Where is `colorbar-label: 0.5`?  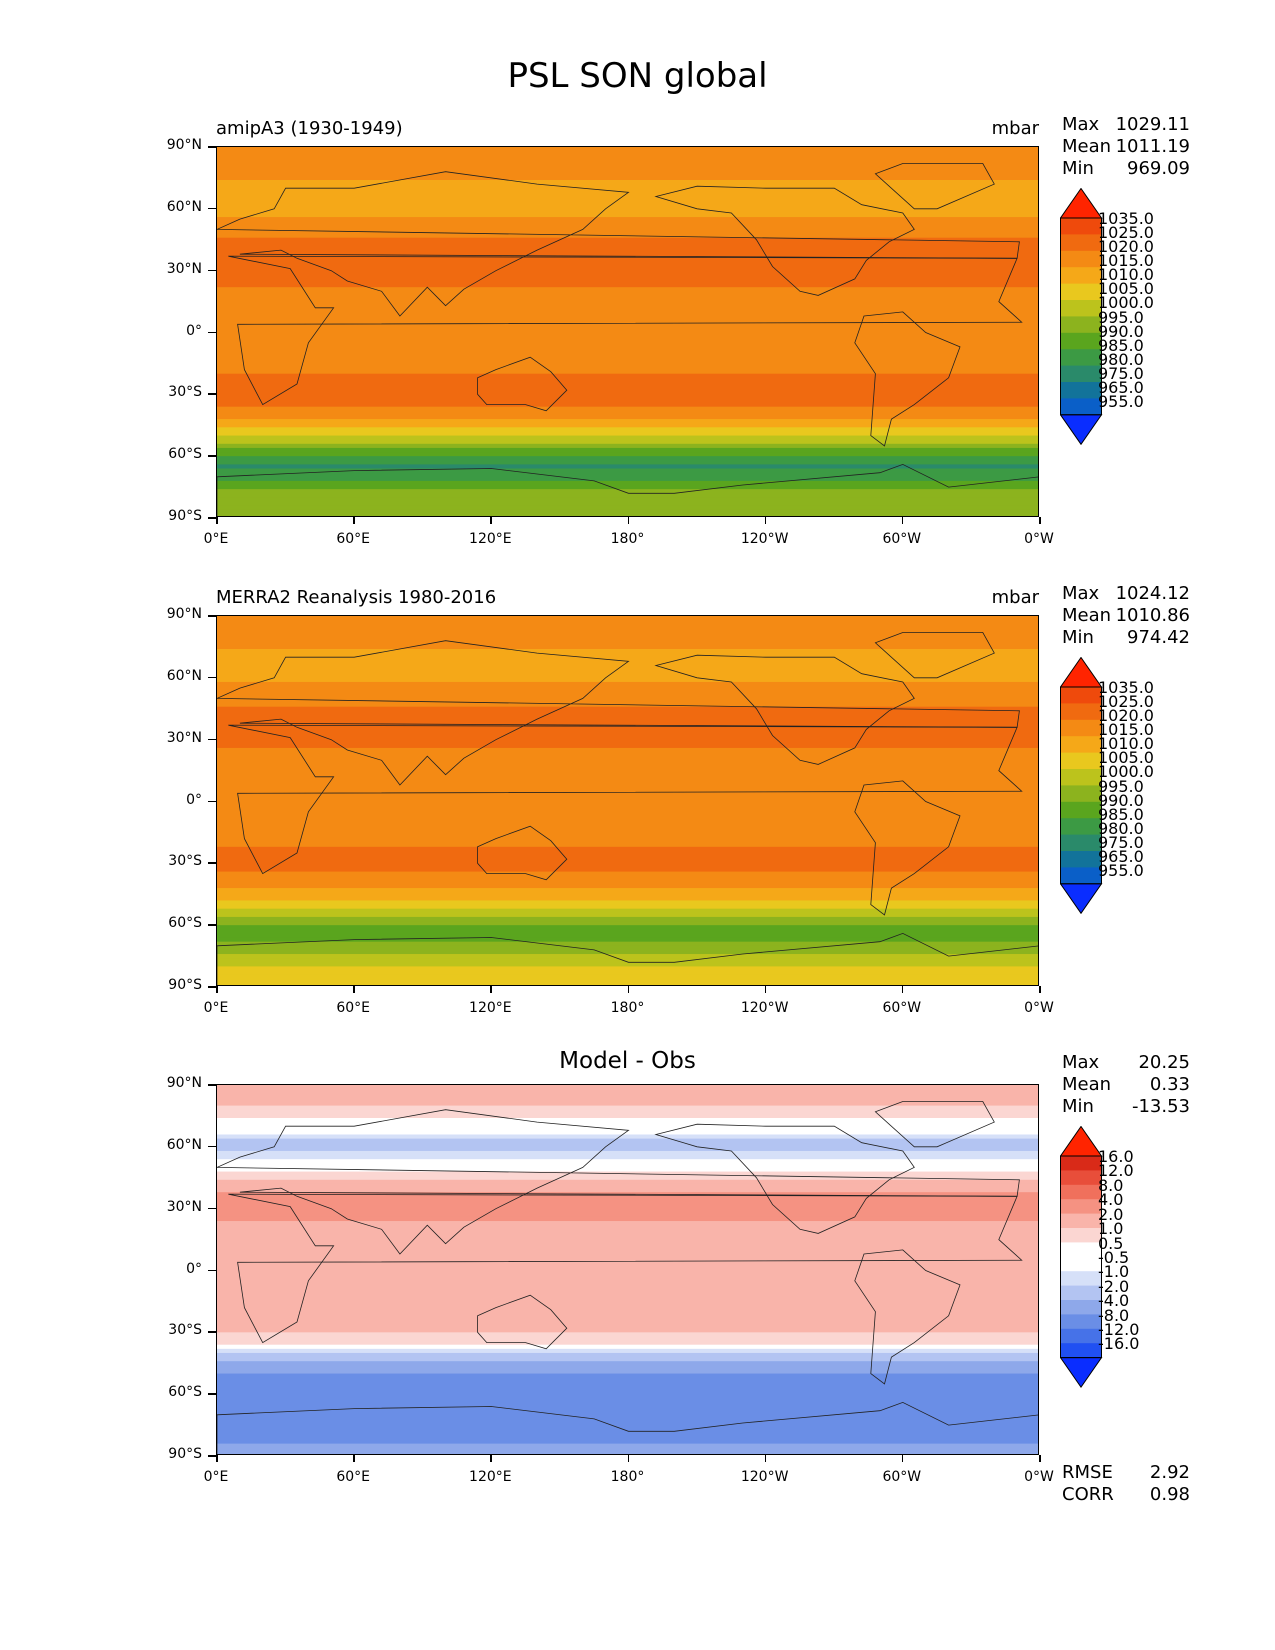
colorbar-label: 0.5 is located at coordinates (1111, 1243).